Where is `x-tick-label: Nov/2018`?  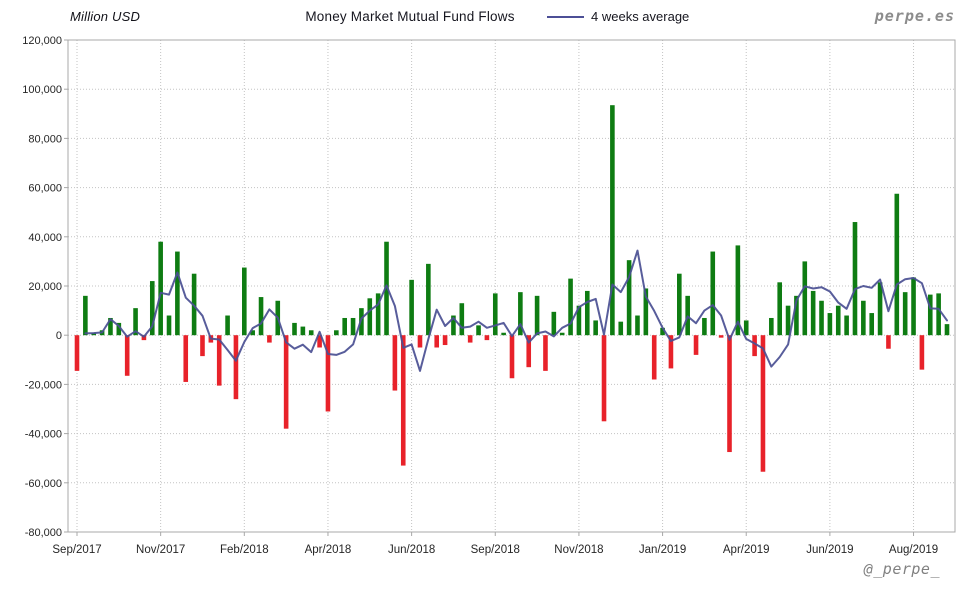 x-tick-label: Nov/2018 is located at coordinates (578, 550).